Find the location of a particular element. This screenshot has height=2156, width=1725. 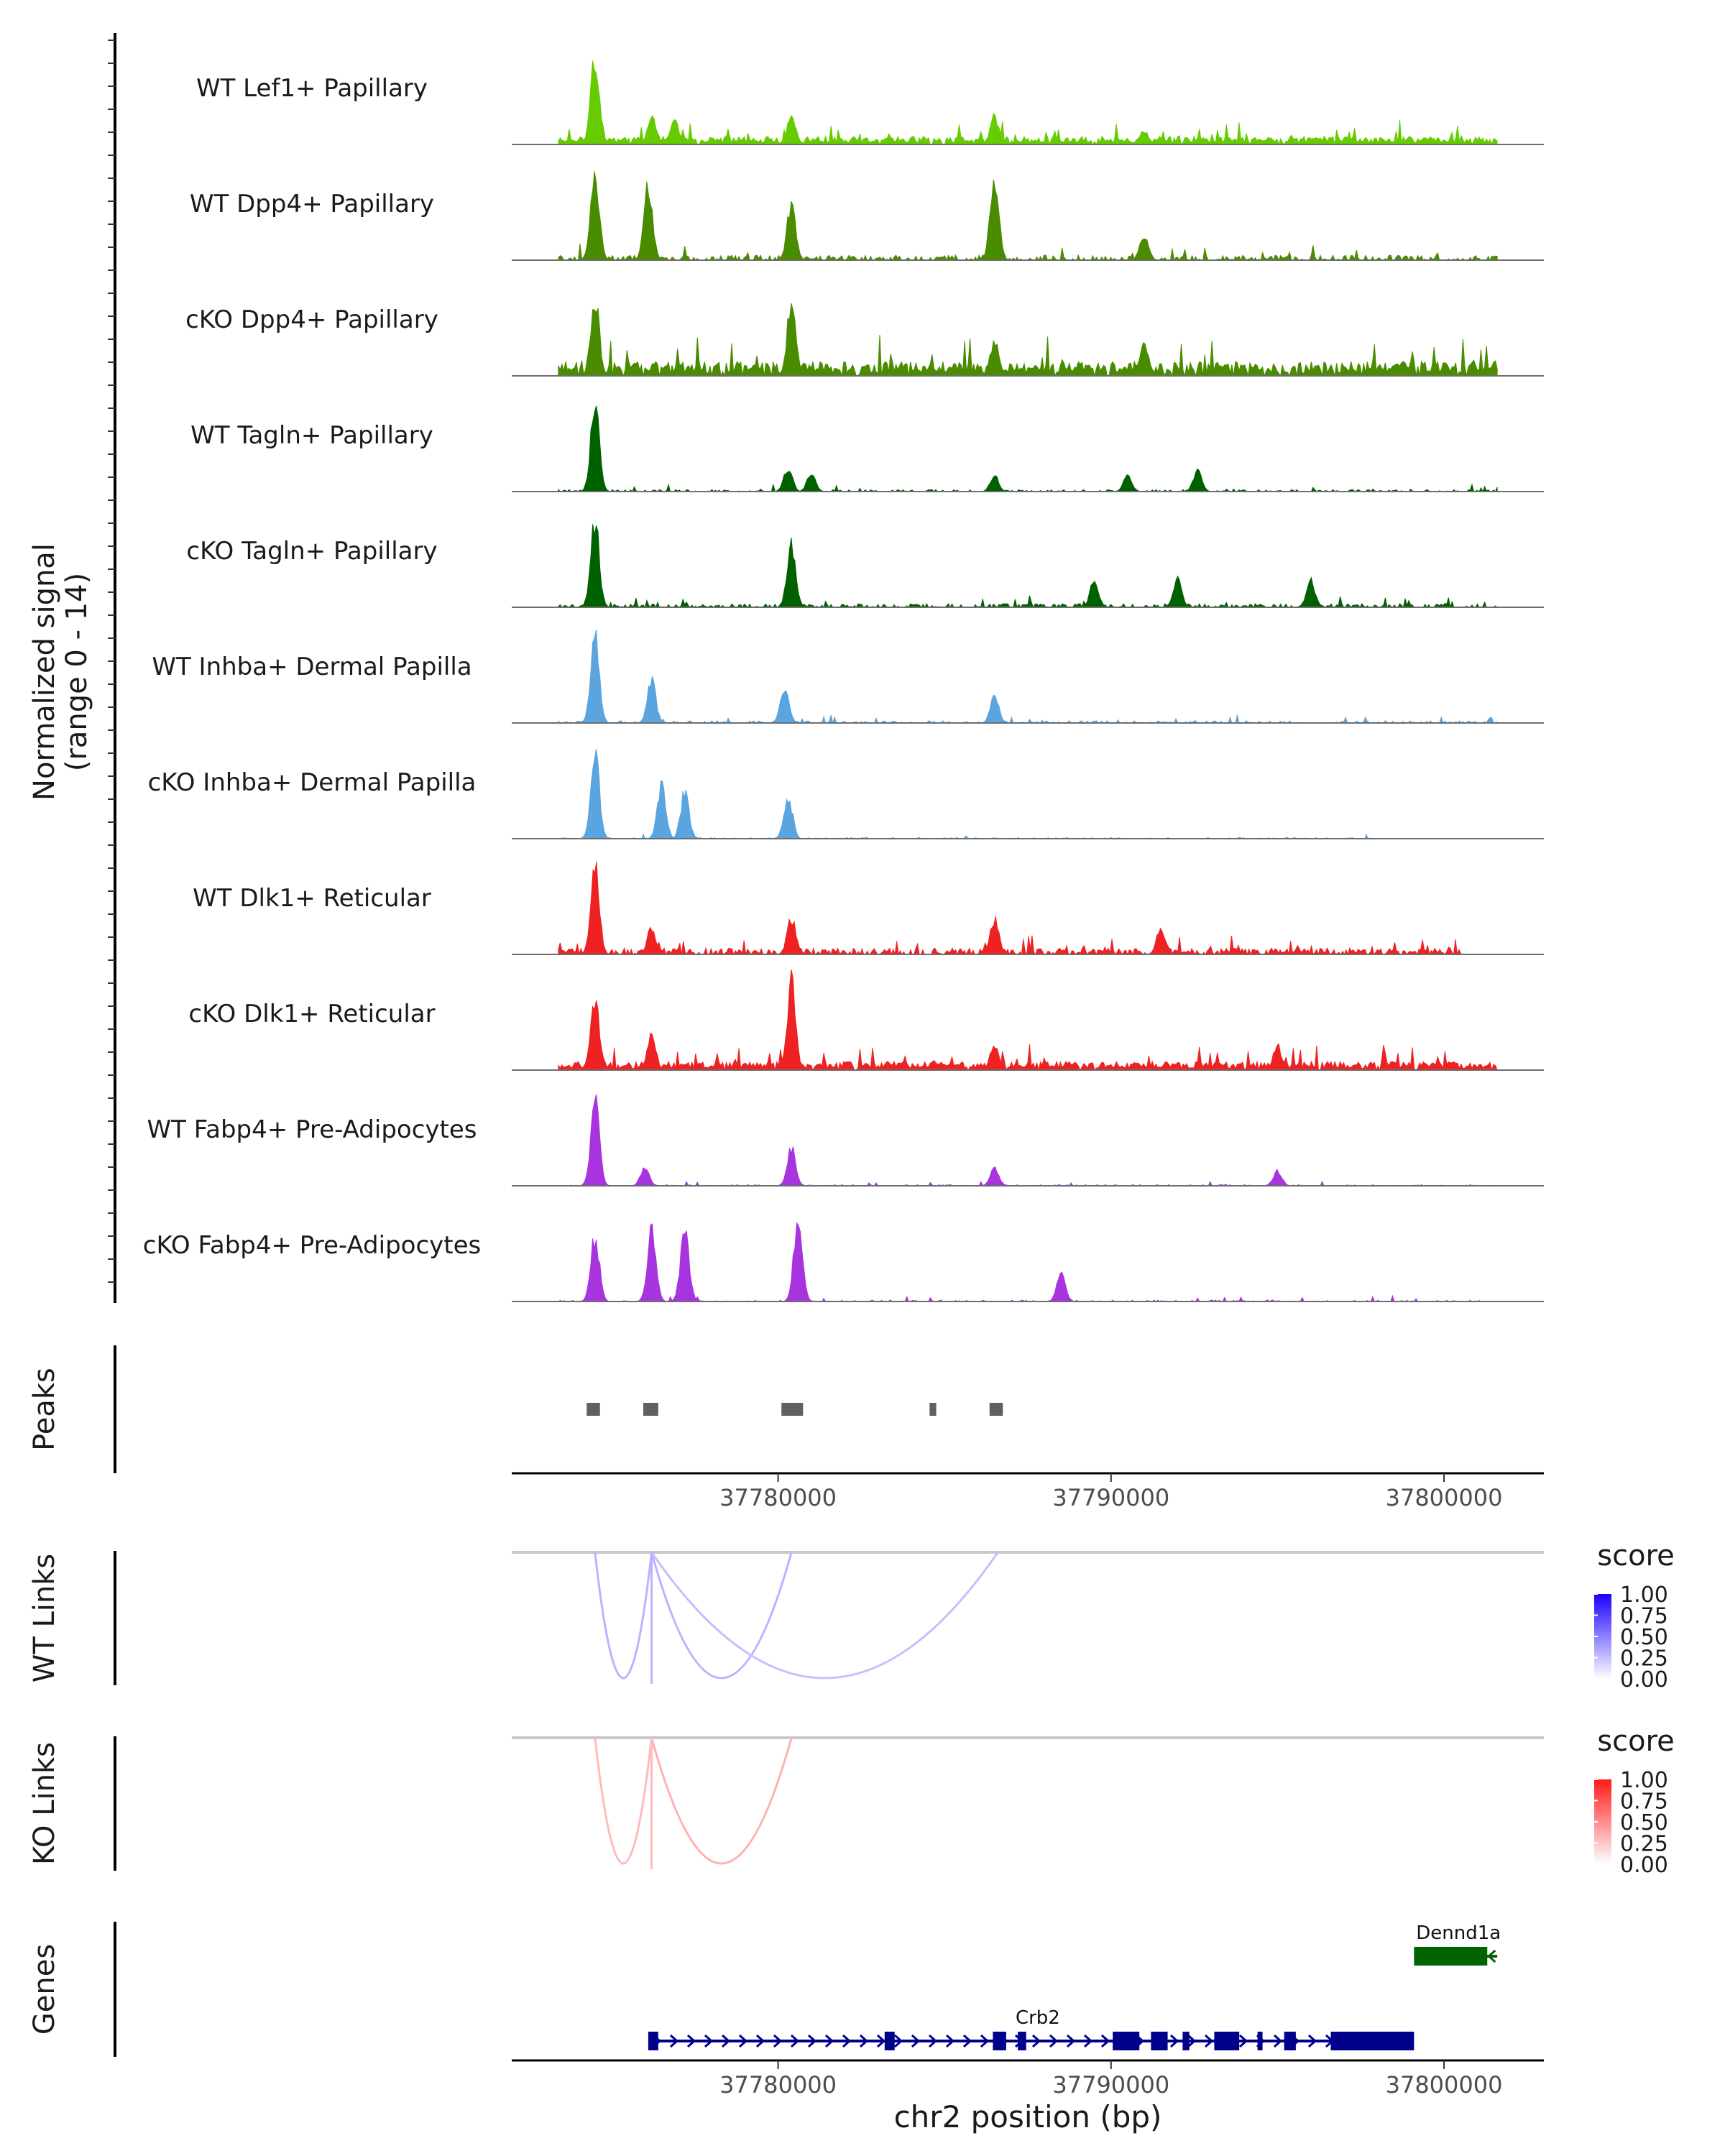

peaks-panel: Peaks 37780000 37790000 37800000 is located at coordinates (786, 1428).